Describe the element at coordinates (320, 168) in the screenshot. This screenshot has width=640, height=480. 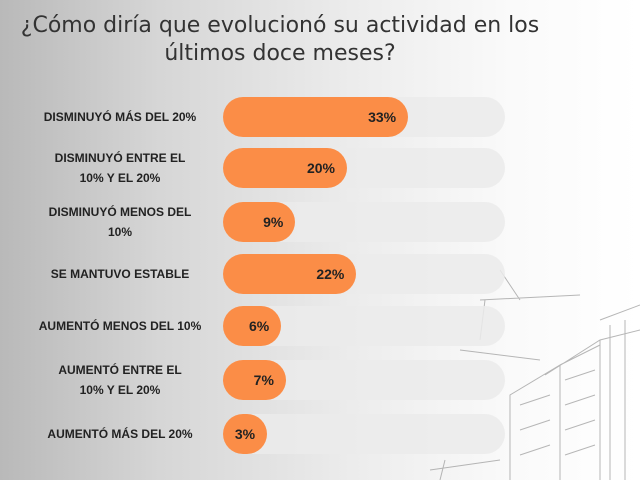
I see `data-label: 20%` at that location.